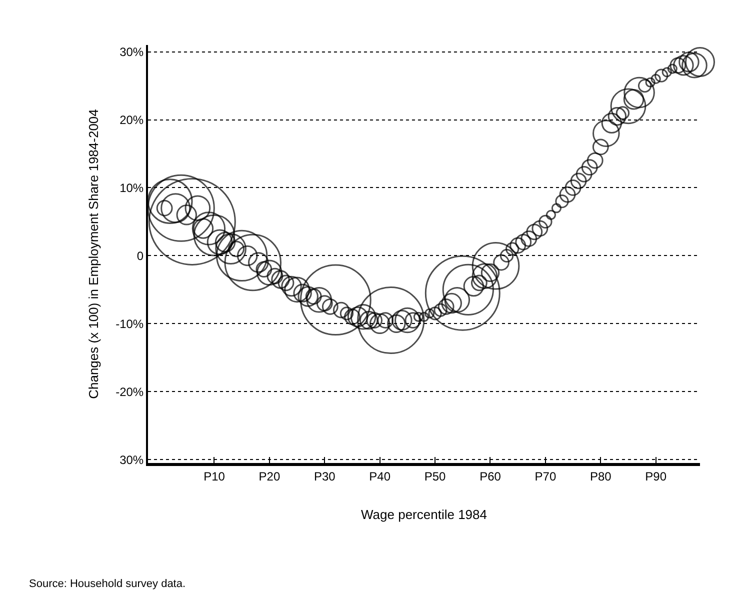  I want to click on y-tick-label: 20%, so click(132, 119).